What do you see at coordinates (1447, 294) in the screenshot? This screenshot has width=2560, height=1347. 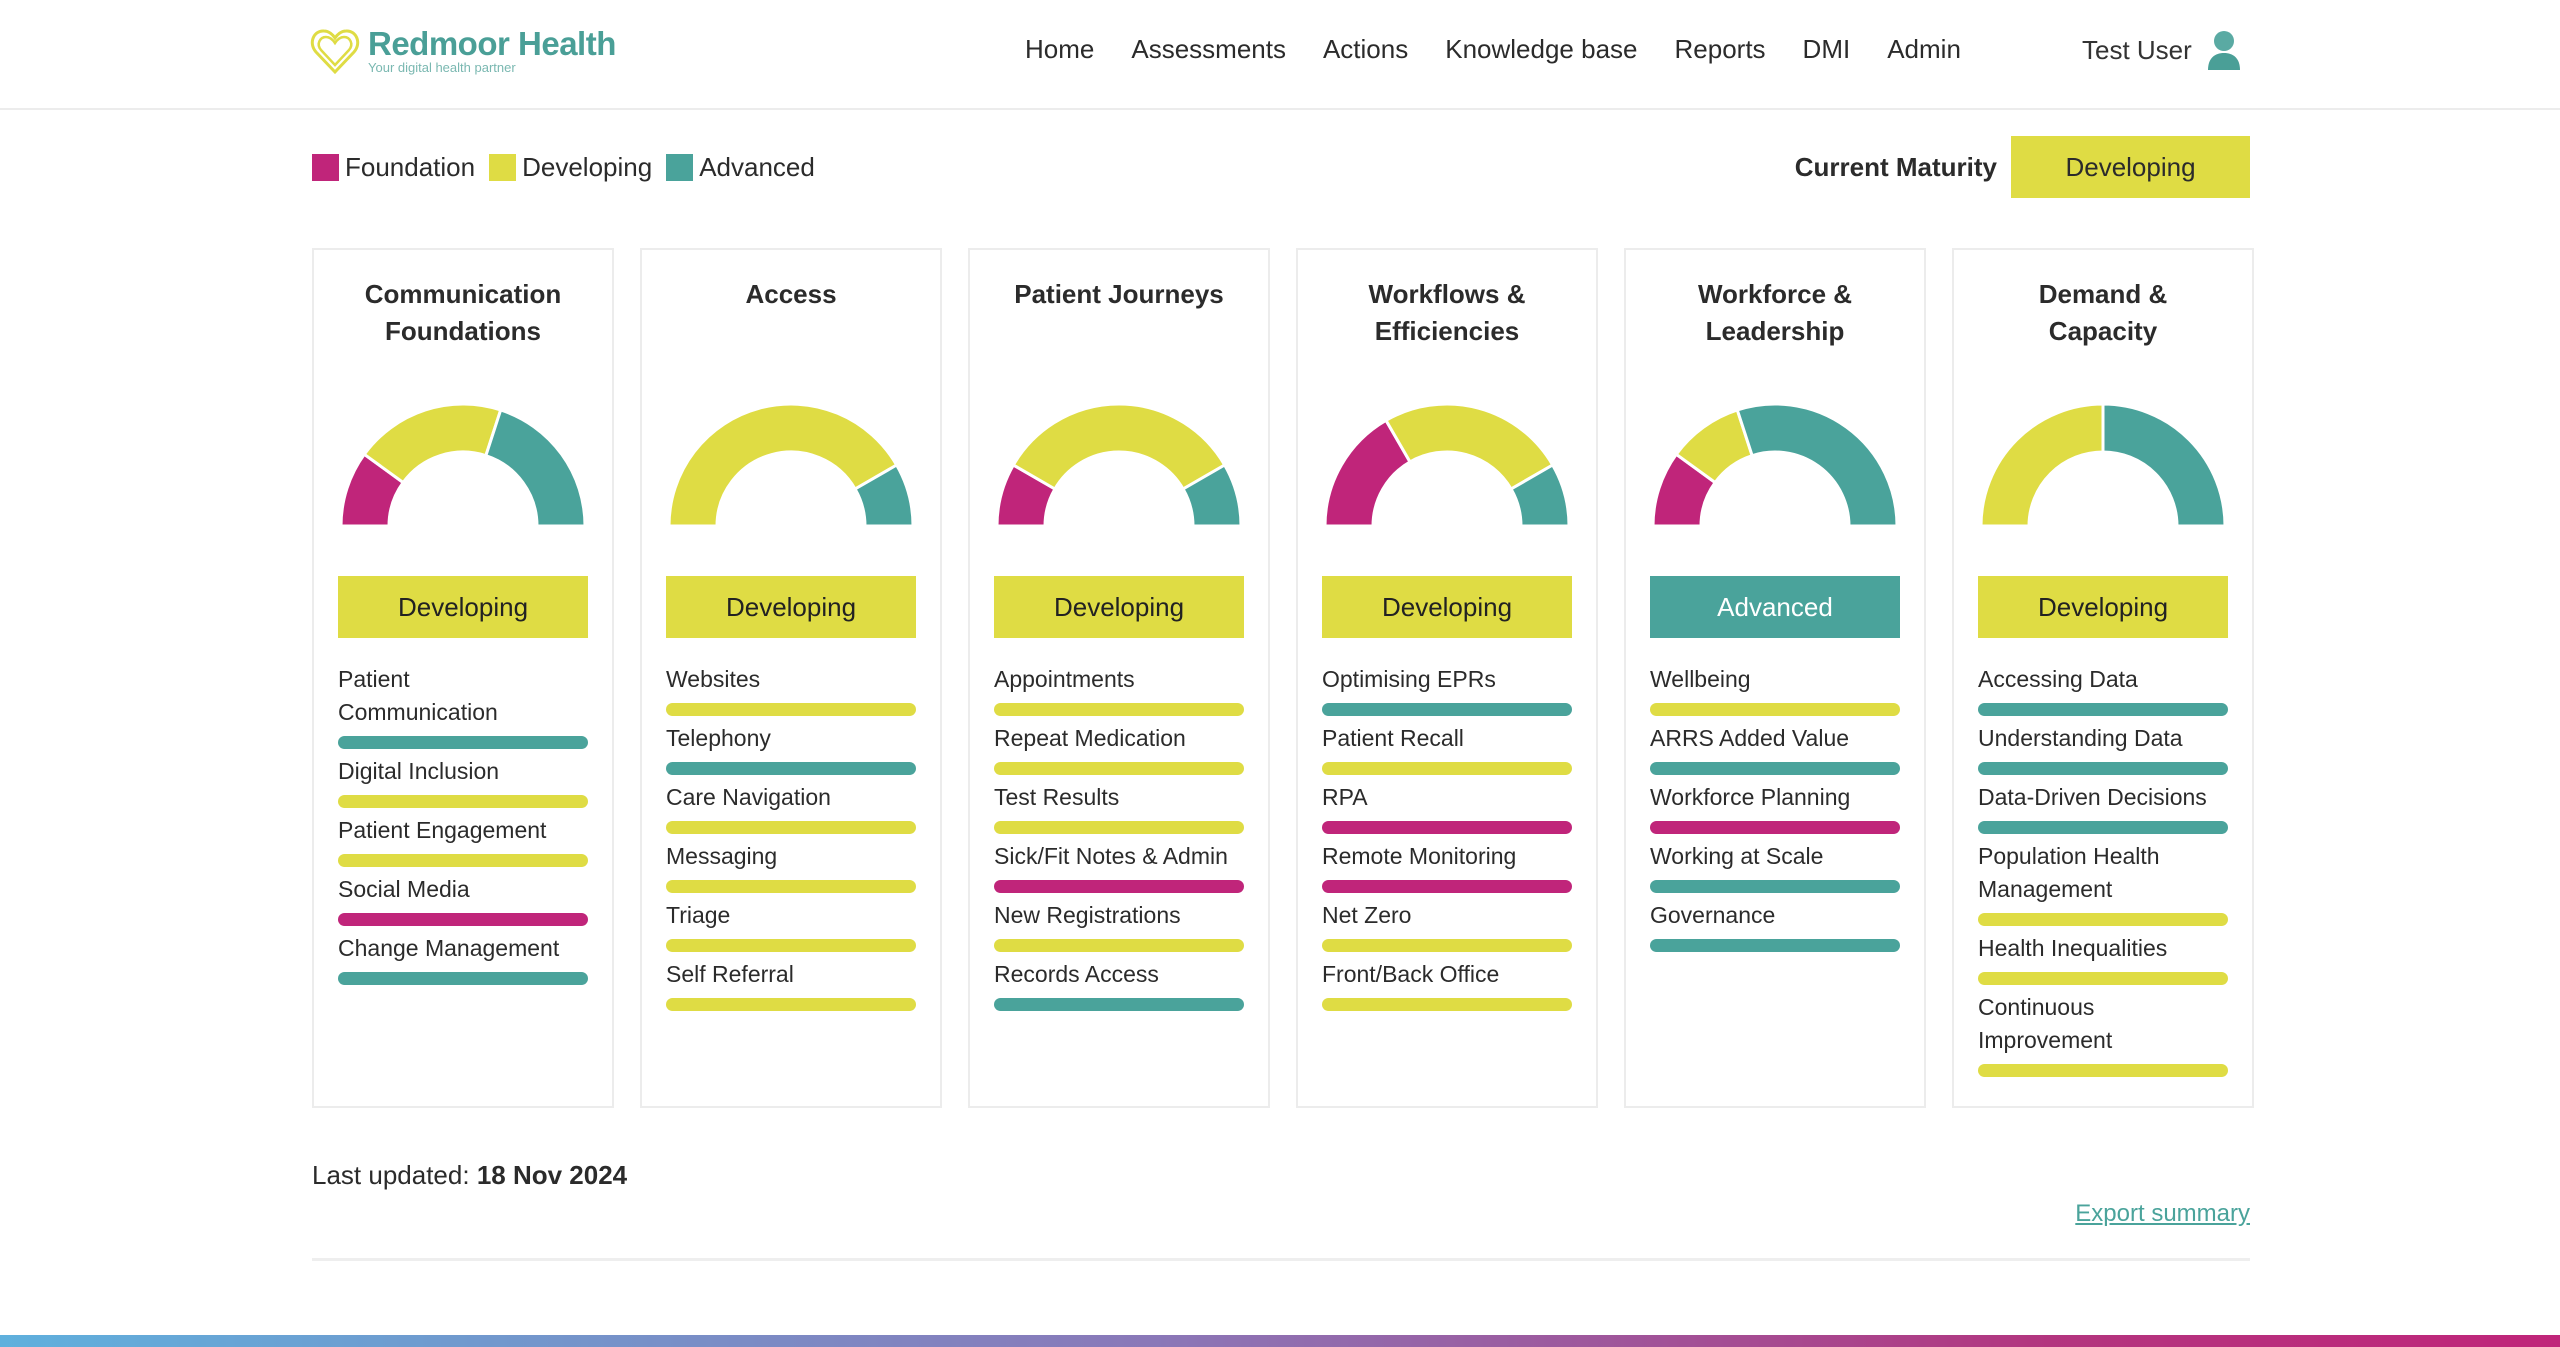 I see `card-title-line: Workflows &` at bounding box center [1447, 294].